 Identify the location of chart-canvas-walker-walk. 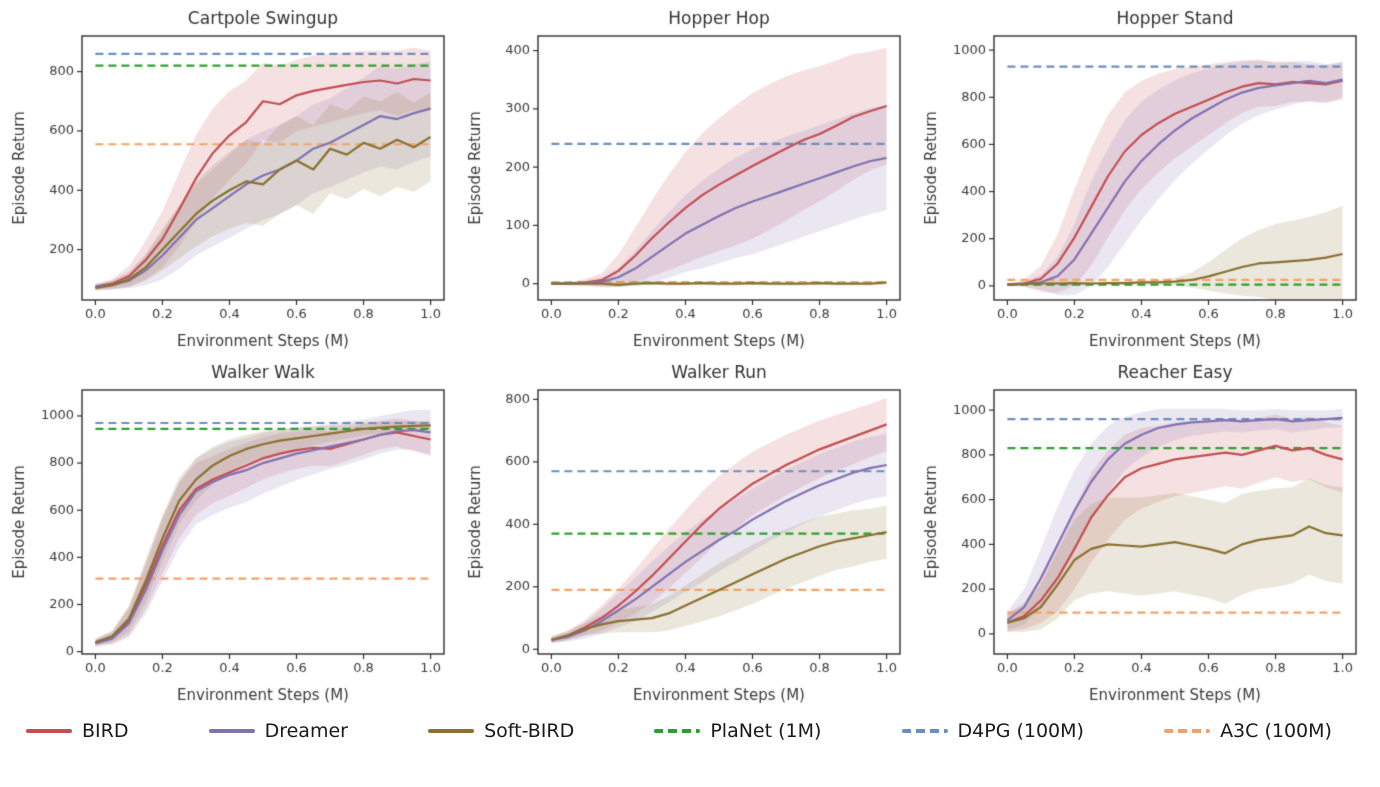
(234, 533).